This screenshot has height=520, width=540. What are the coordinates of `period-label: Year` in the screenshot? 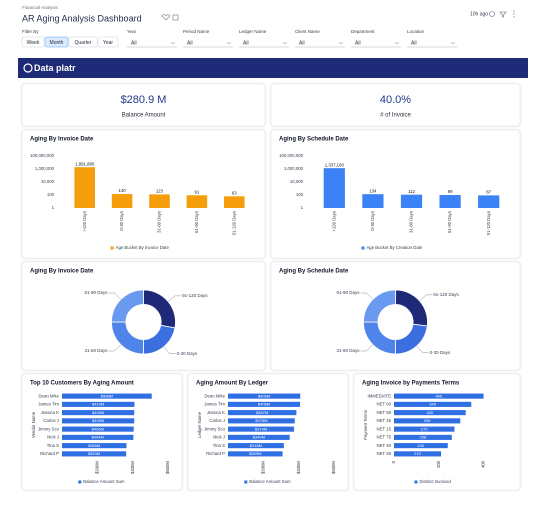 It's located at (108, 43).